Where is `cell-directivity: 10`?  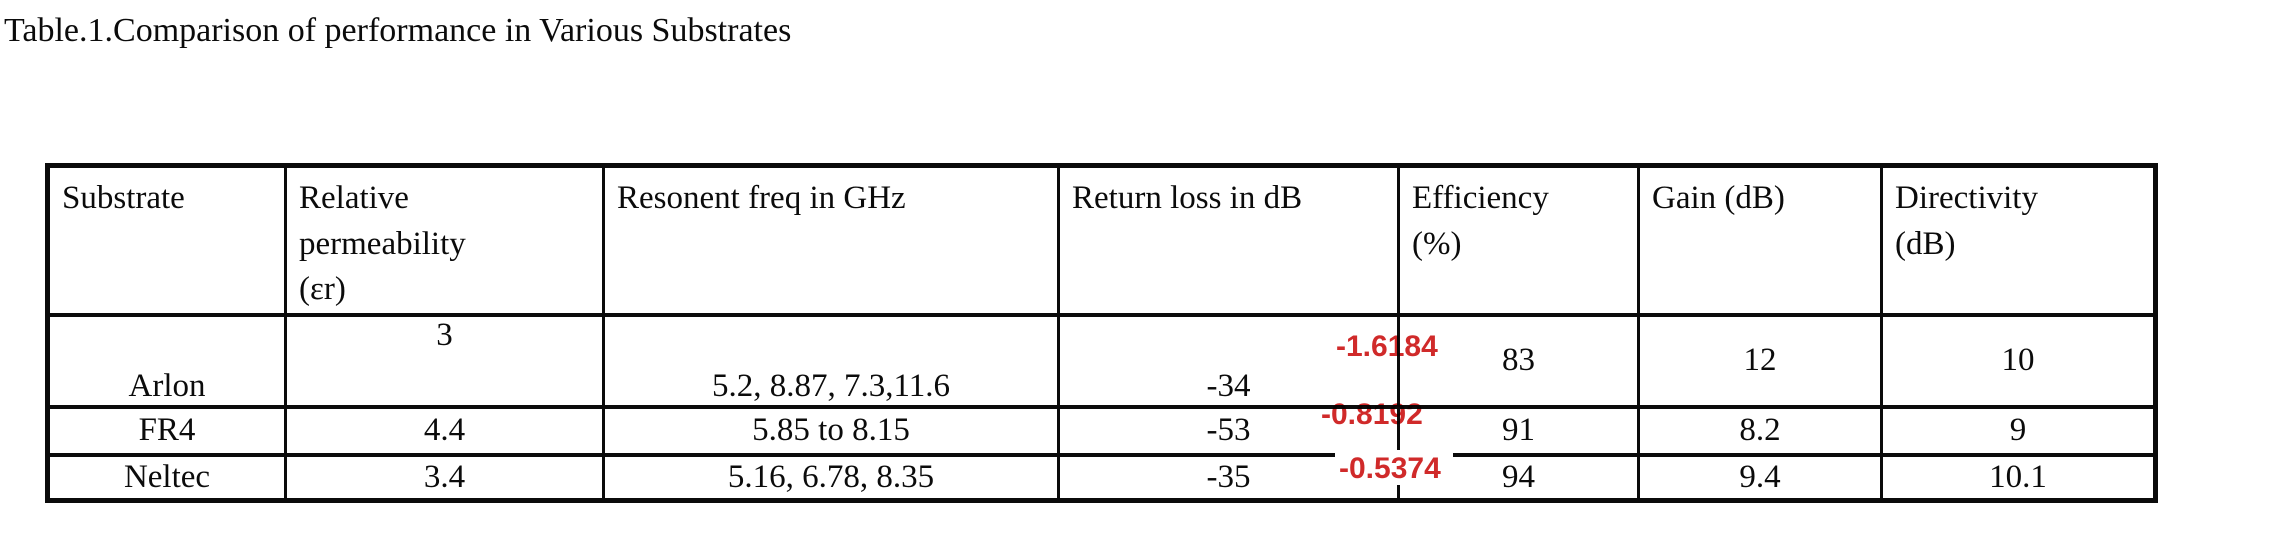 cell-directivity: 10 is located at coordinates (2018, 360).